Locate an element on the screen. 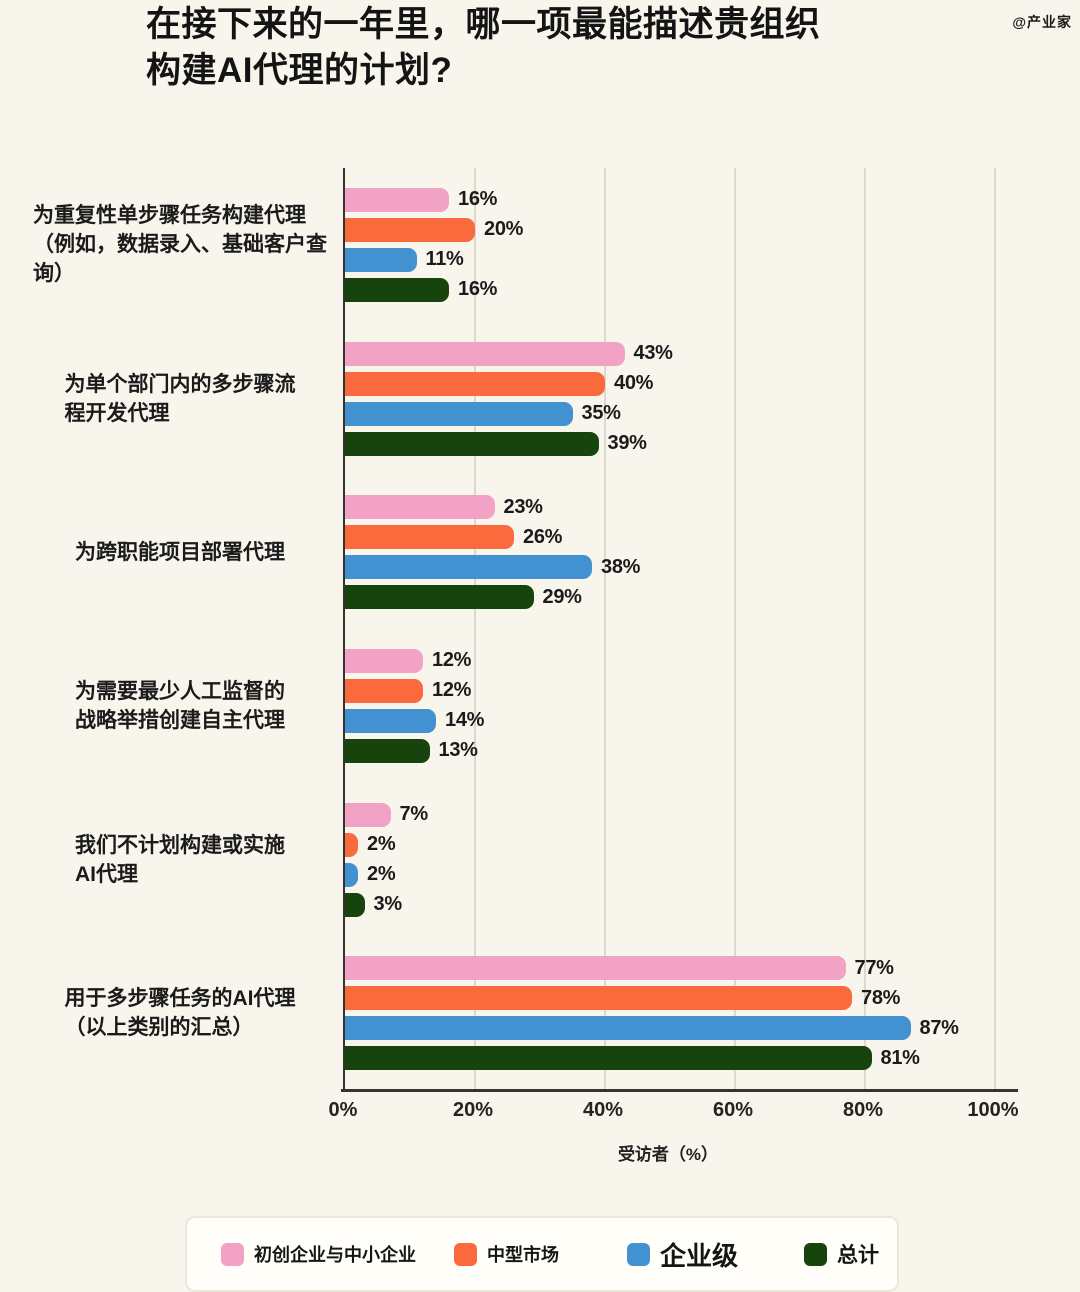  bar-row: 81% is located at coordinates (670, 1058).